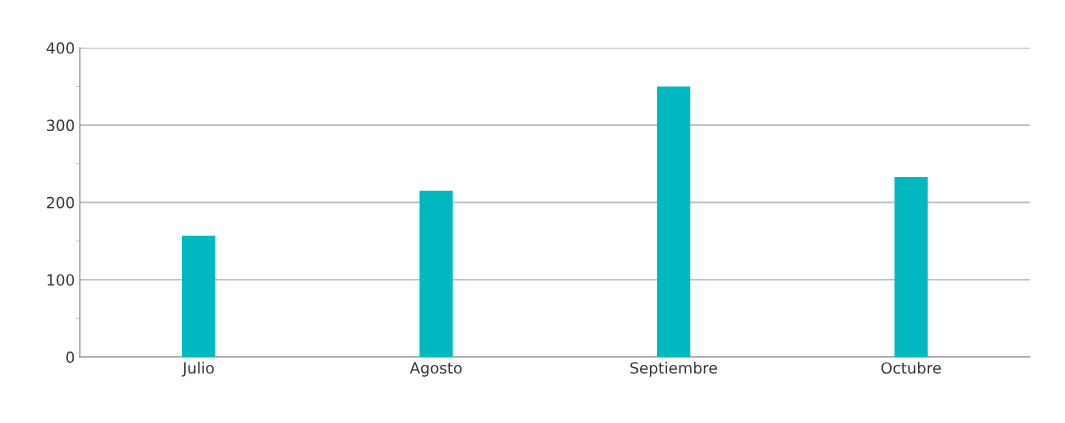 The width and height of the screenshot is (1065, 423). What do you see at coordinates (70, 357) in the screenshot?
I see `y-tick-label: 0` at bounding box center [70, 357].